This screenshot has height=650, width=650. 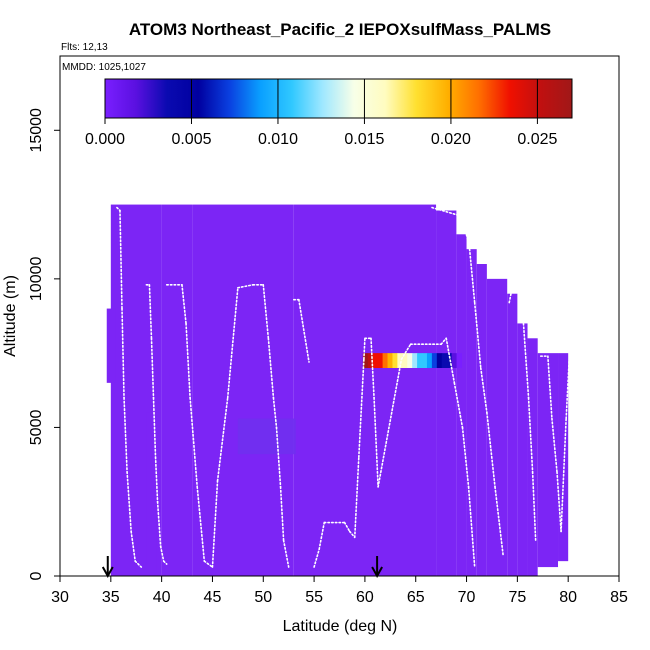 I want to click on x-tick-label: 45, so click(x=213, y=597).